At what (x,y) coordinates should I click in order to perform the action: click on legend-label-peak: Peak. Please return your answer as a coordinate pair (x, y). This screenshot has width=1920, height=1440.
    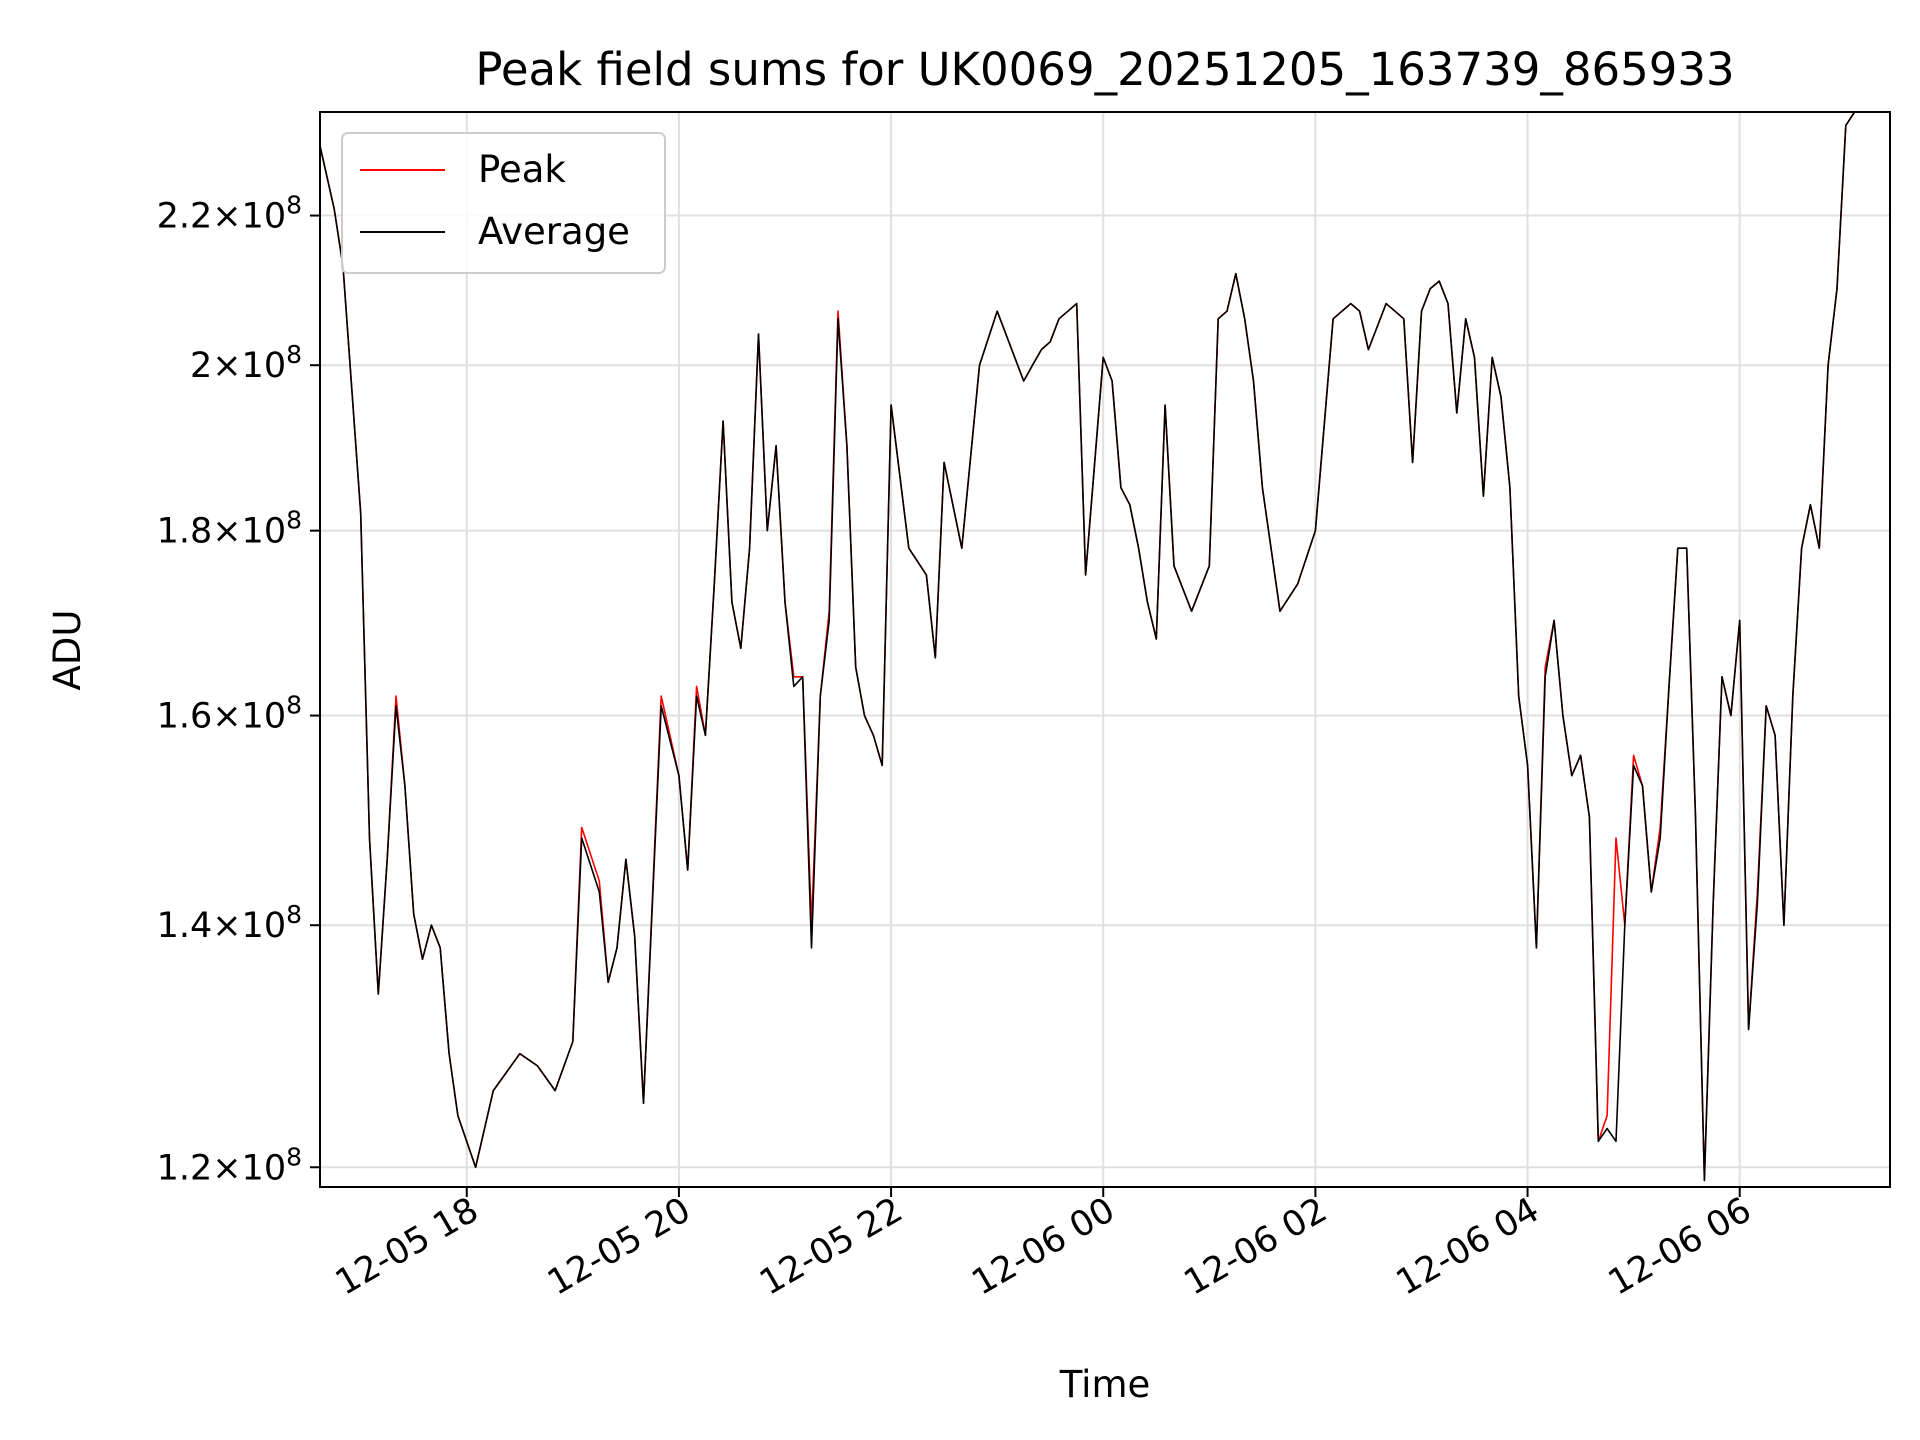
    Looking at the image, I should click on (522, 169).